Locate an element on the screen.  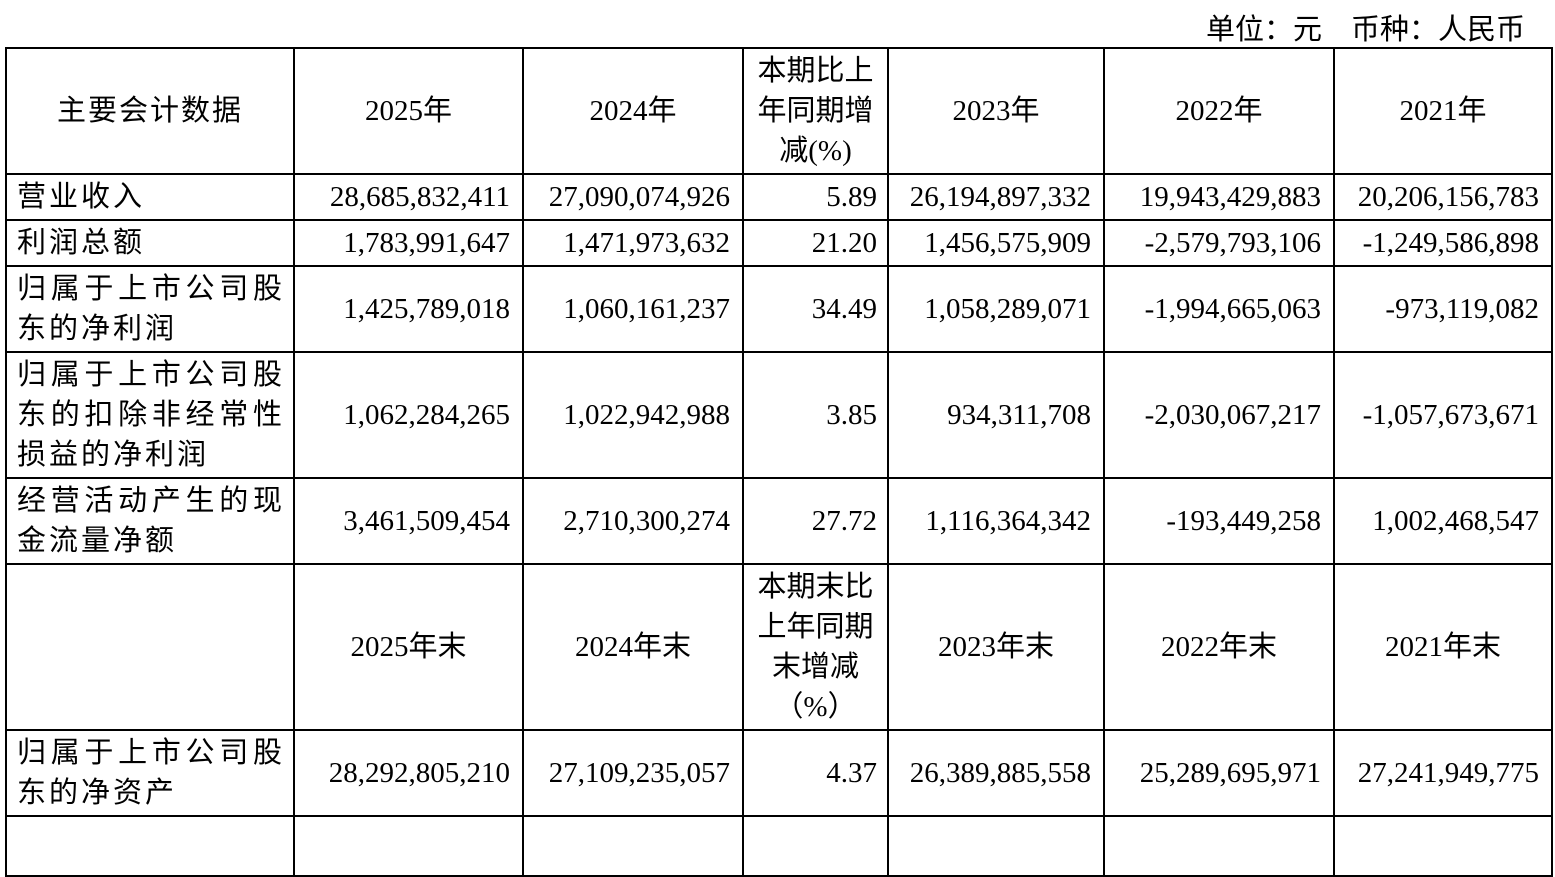
row-label: 经营活动产生的现金流量净额 is located at coordinates (150, 521).